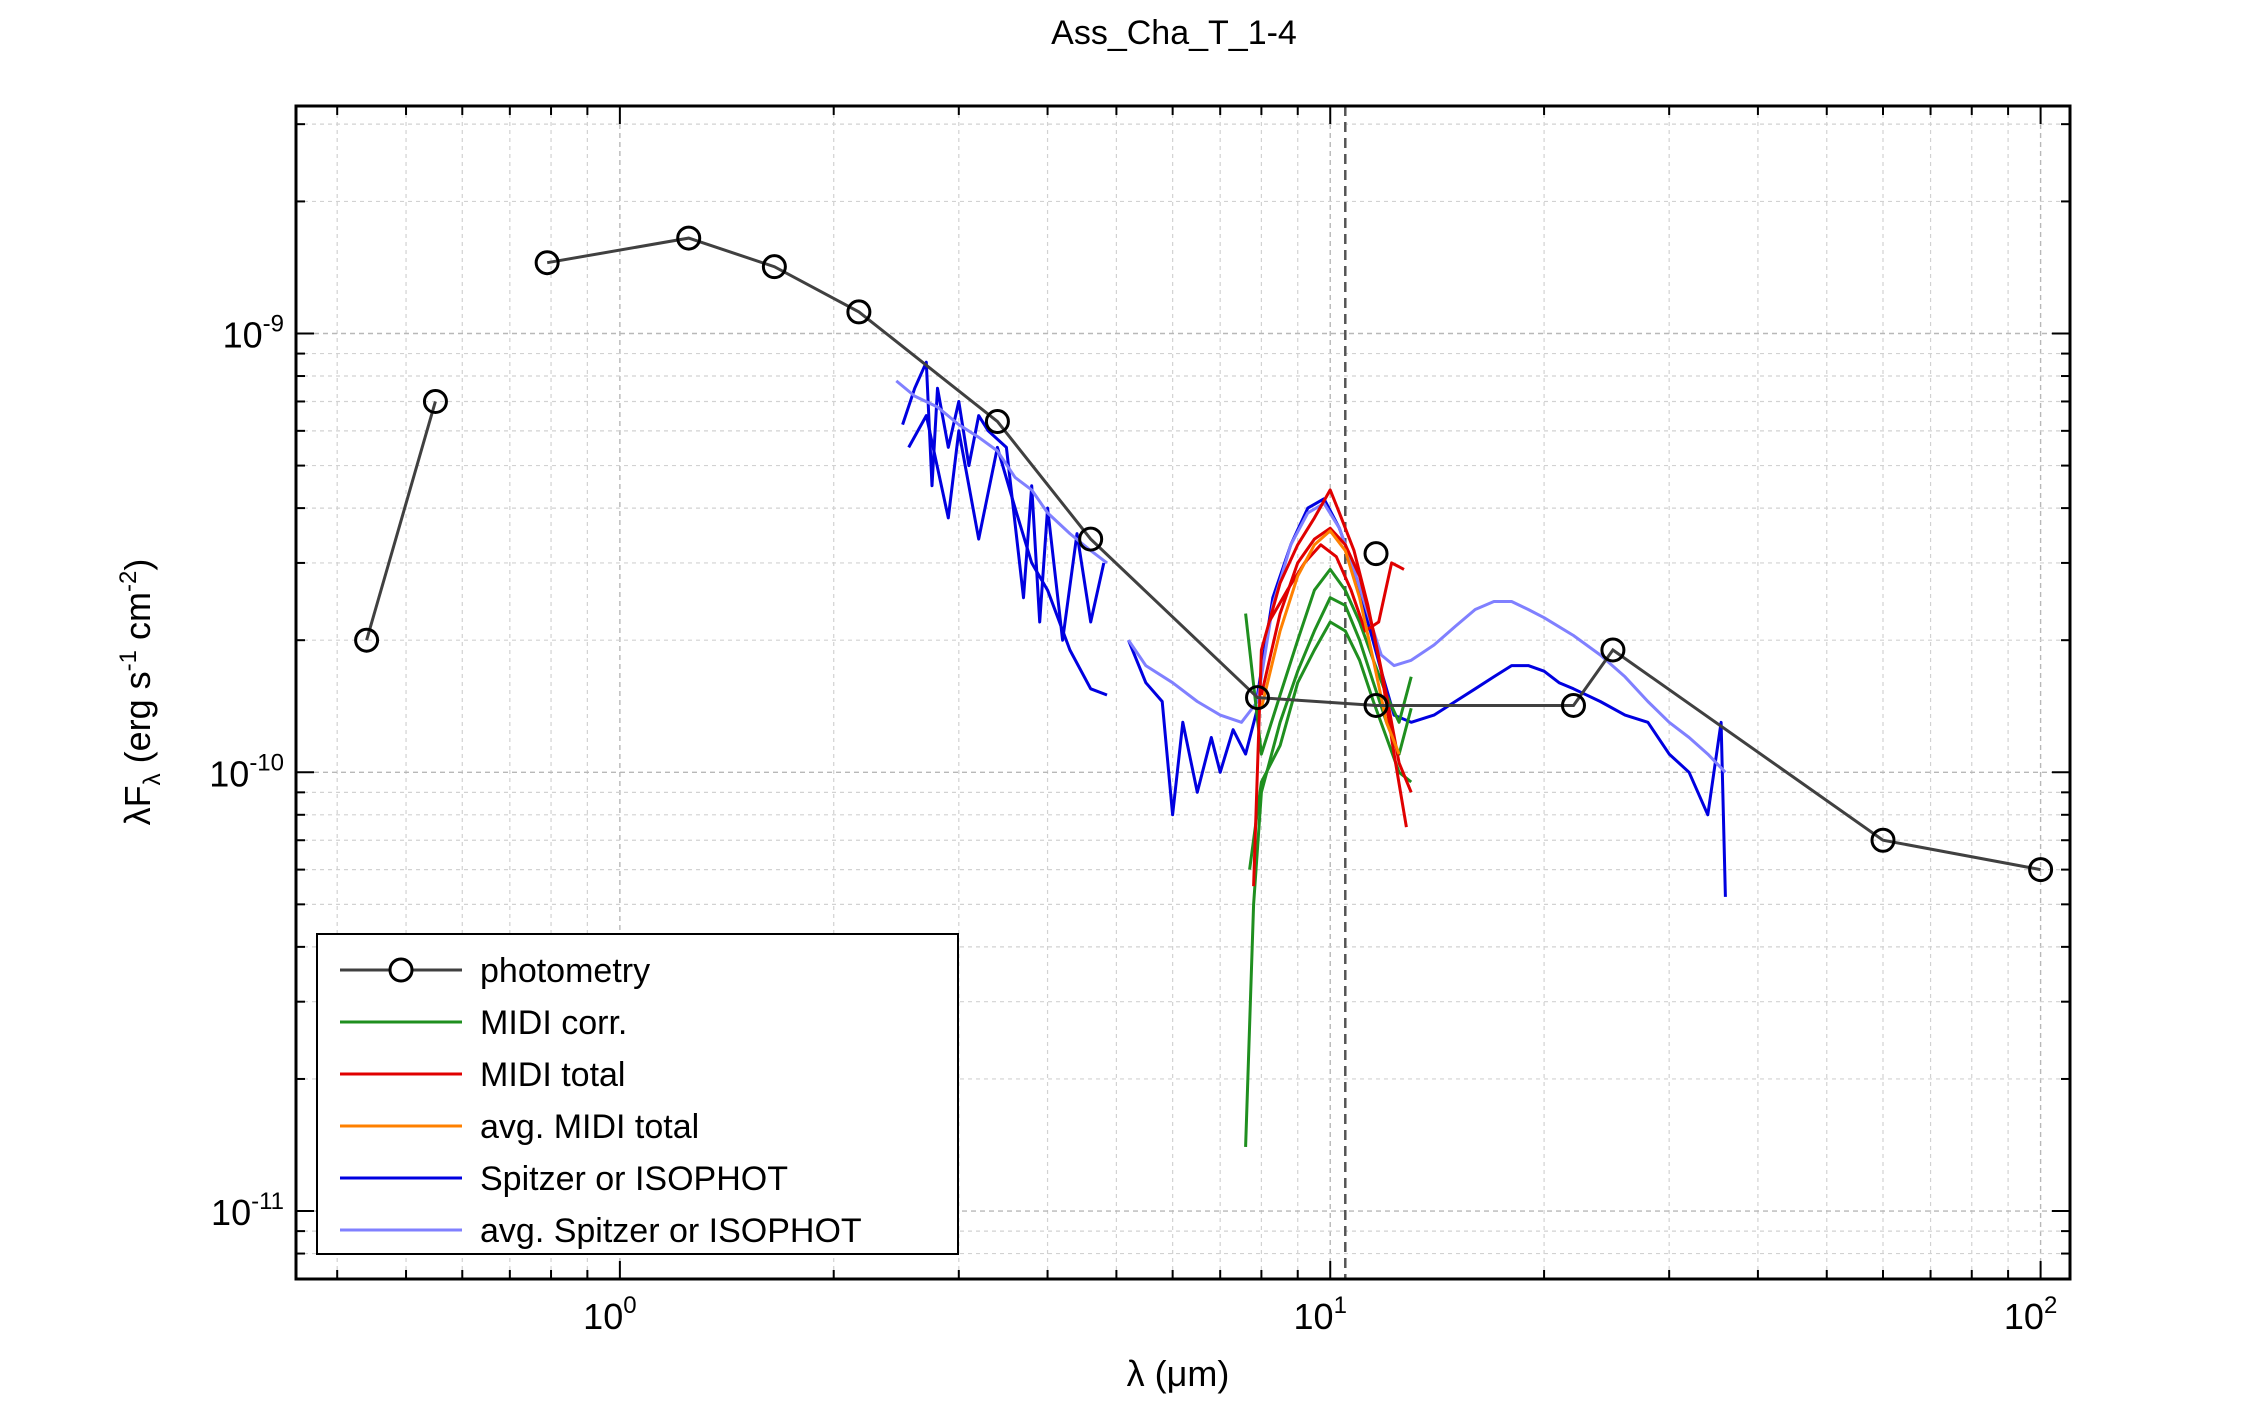  I want to click on chart-title: Ass_Cha_T_1-4, so click(1174, 33).